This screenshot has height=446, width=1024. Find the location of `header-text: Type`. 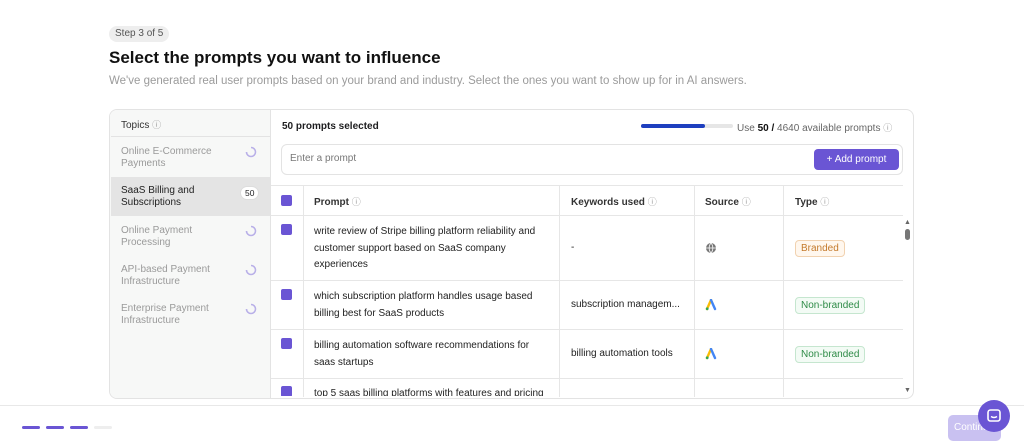

header-text: Type is located at coordinates (806, 202).